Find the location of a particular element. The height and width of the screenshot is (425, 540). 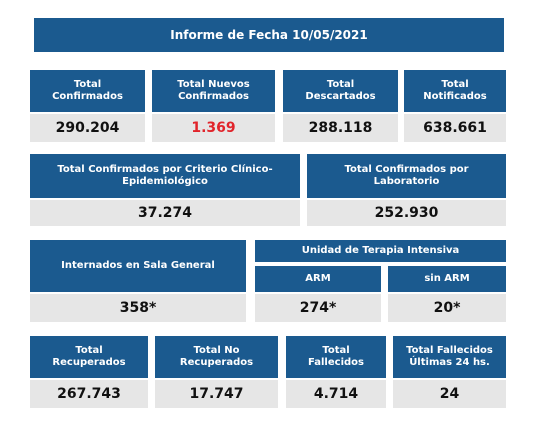

total-no-recuperados-value: 17.747 is located at coordinates (216, 394).